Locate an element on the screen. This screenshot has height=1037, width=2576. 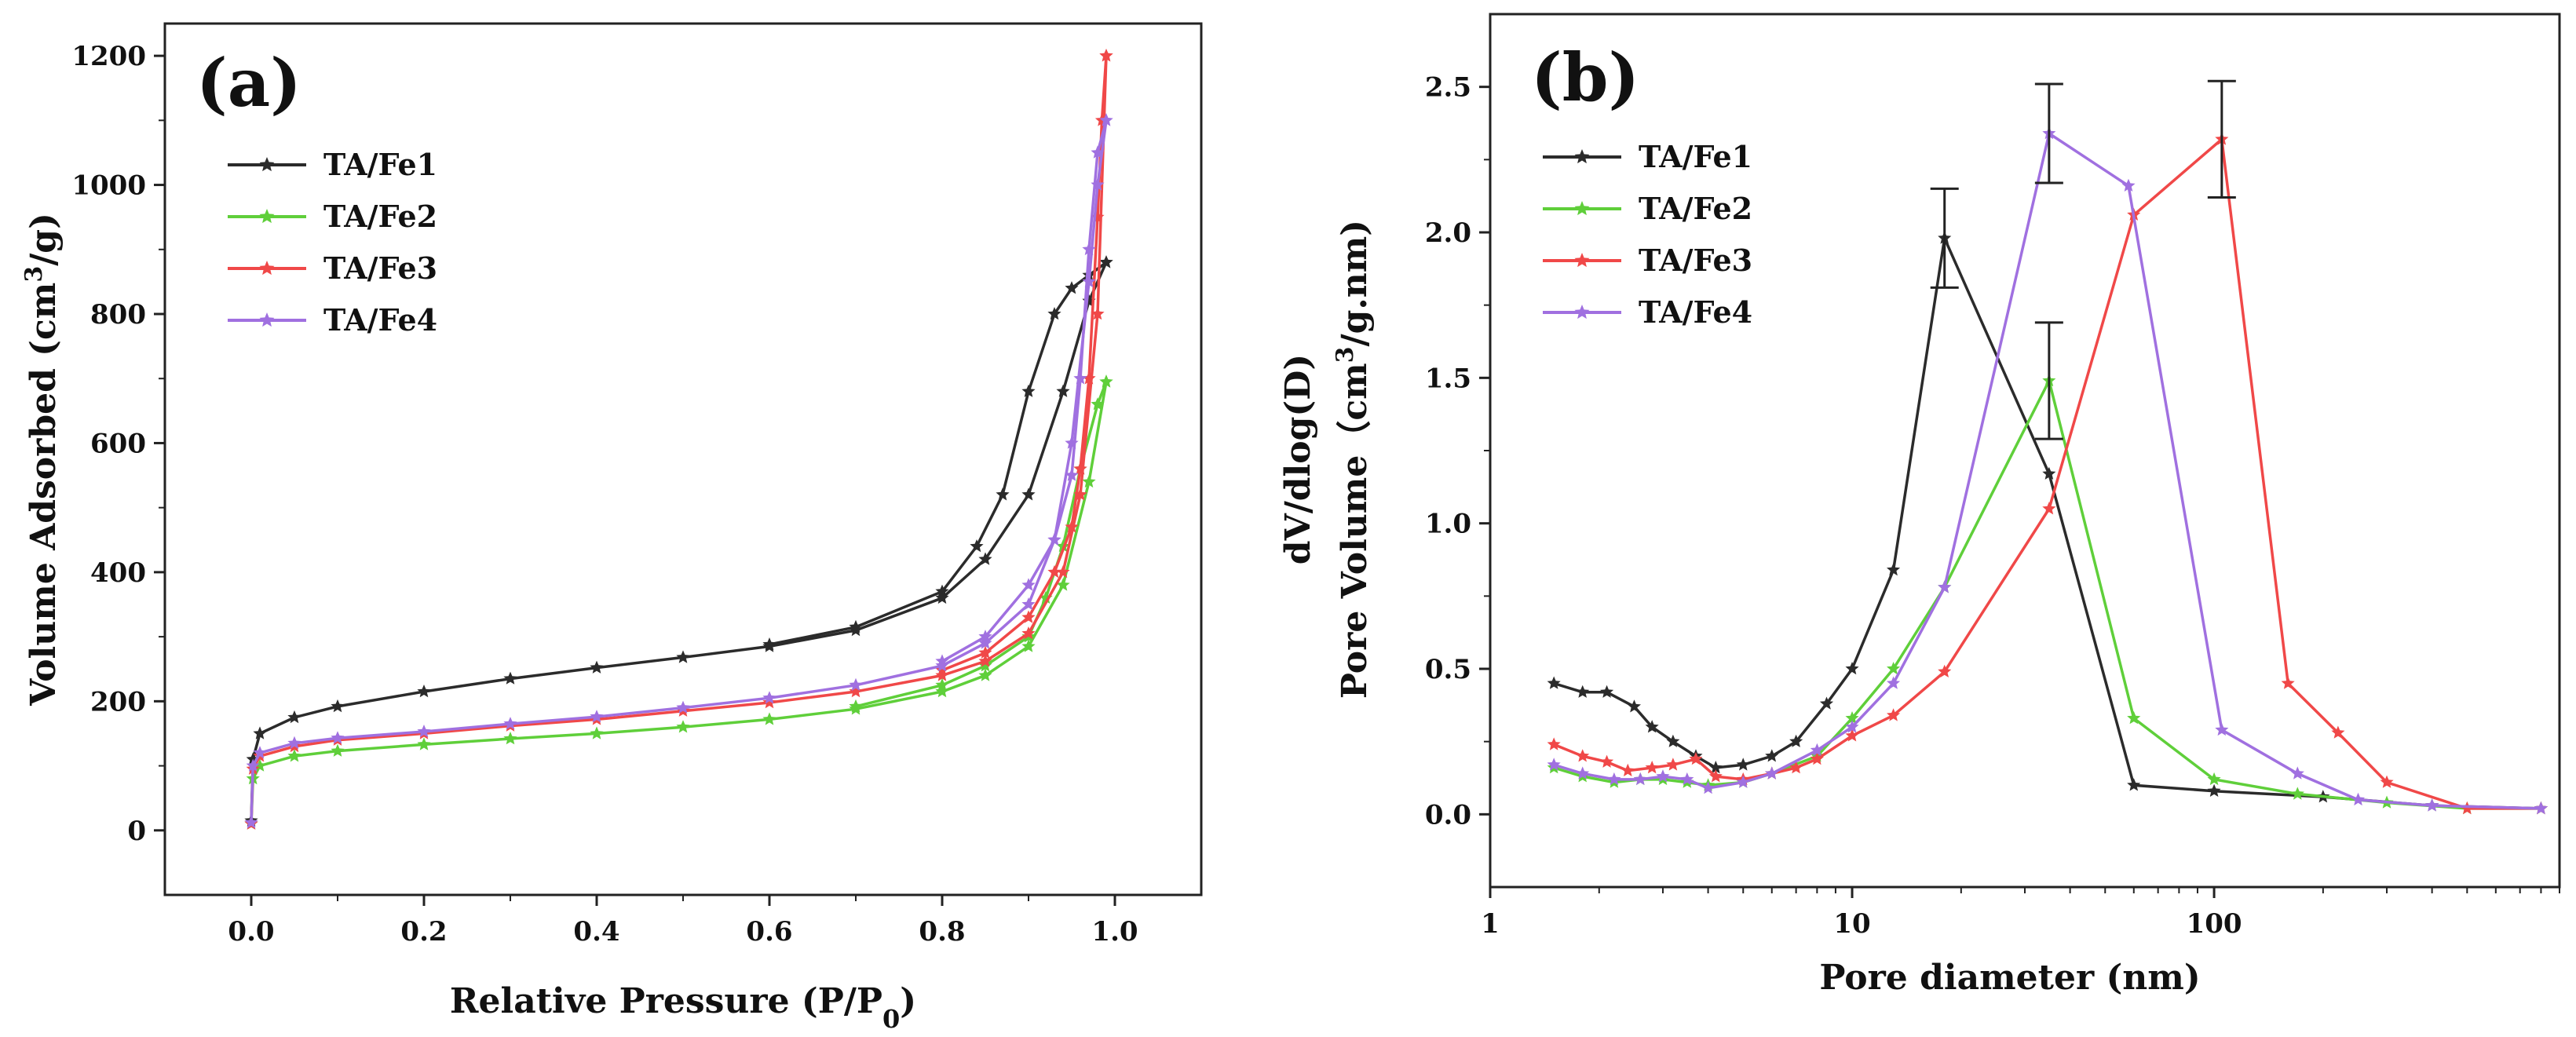
panel-b-x-tick-label: 10 is located at coordinates (1852, 924).